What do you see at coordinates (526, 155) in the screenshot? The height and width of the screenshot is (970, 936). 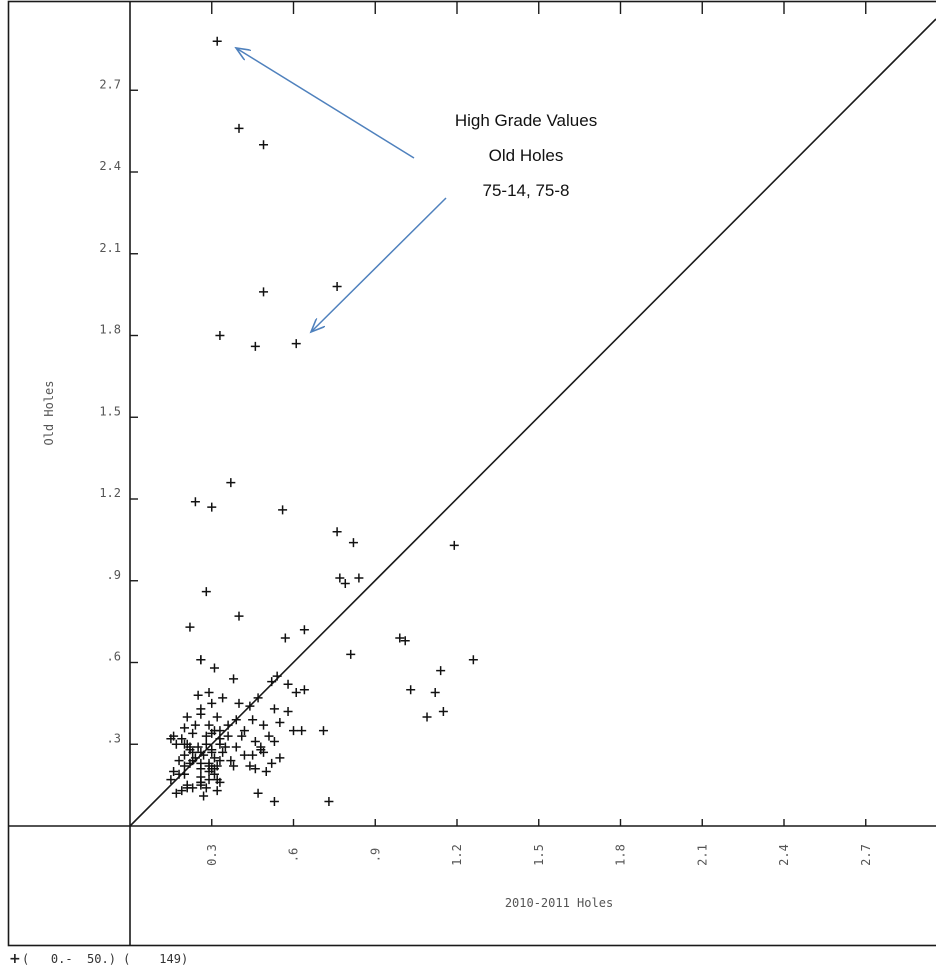 I see `annotation-line-2: Old Holes` at bounding box center [526, 155].